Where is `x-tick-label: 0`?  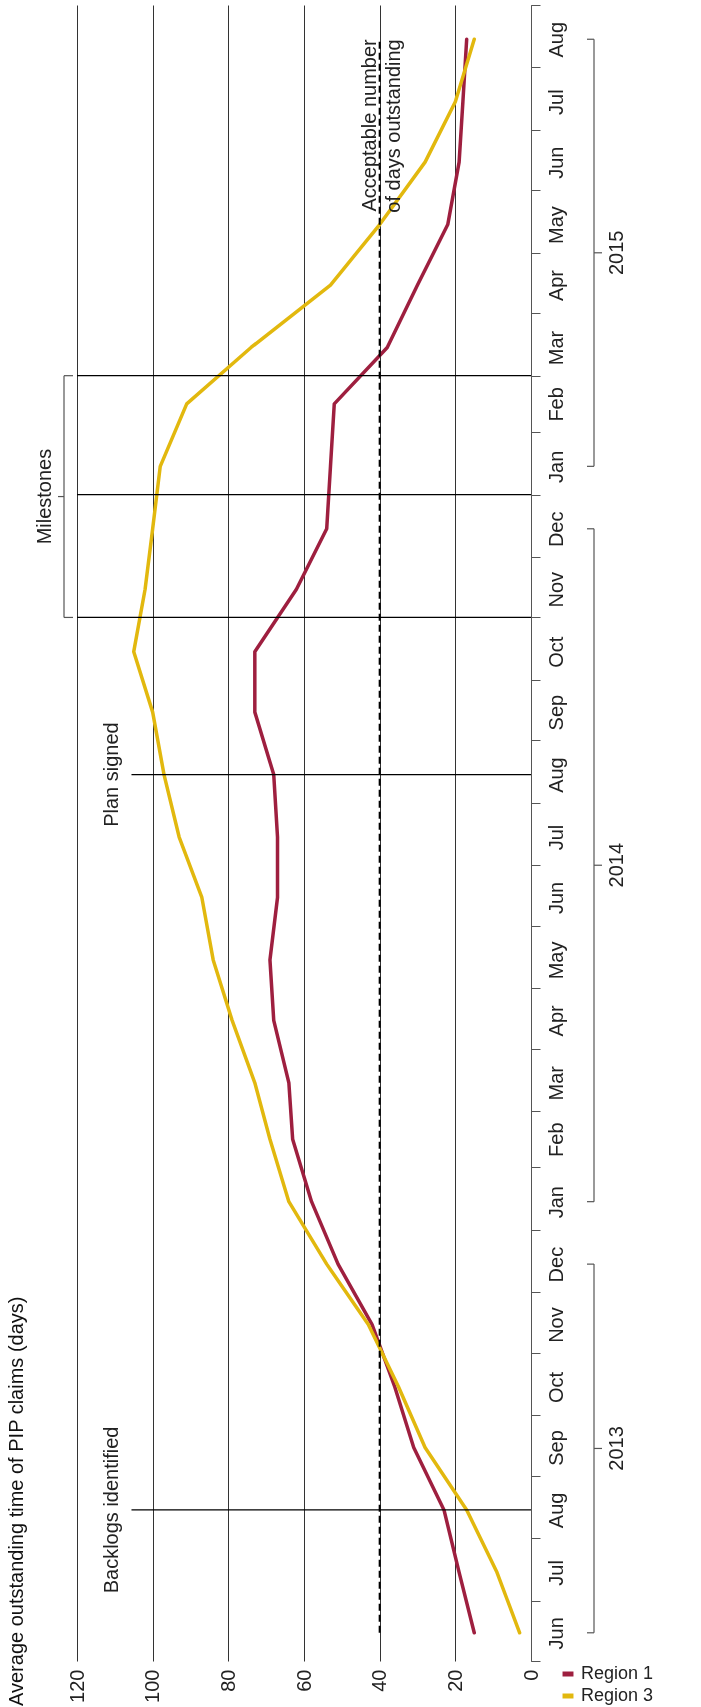
x-tick-label: 0 is located at coordinates (530, 1675).